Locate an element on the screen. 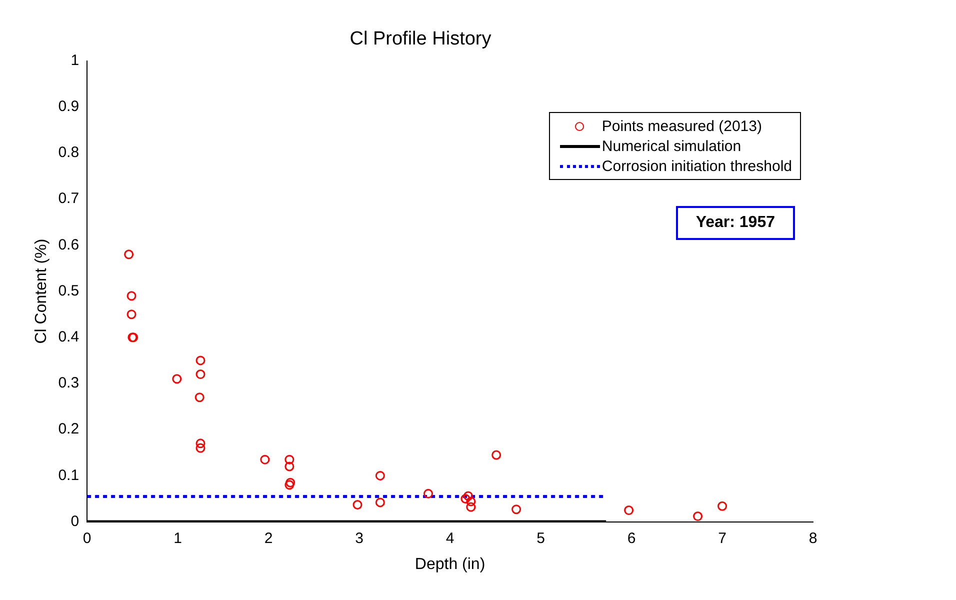 This screenshot has height=600, width=956. y-tick-label: 0.3 is located at coordinates (69, 383).